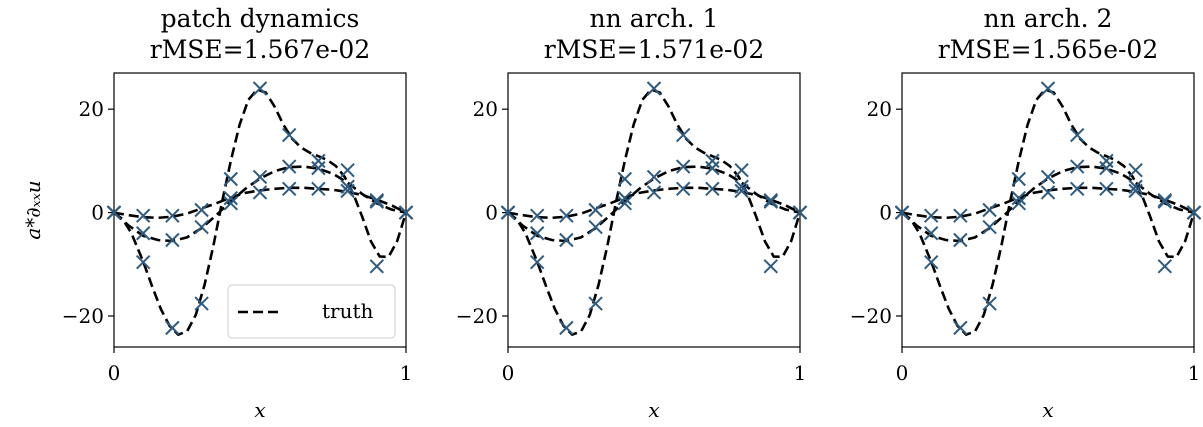  What do you see at coordinates (1048, 18) in the screenshot?
I see `subplot-title: nn arch. 2` at bounding box center [1048, 18].